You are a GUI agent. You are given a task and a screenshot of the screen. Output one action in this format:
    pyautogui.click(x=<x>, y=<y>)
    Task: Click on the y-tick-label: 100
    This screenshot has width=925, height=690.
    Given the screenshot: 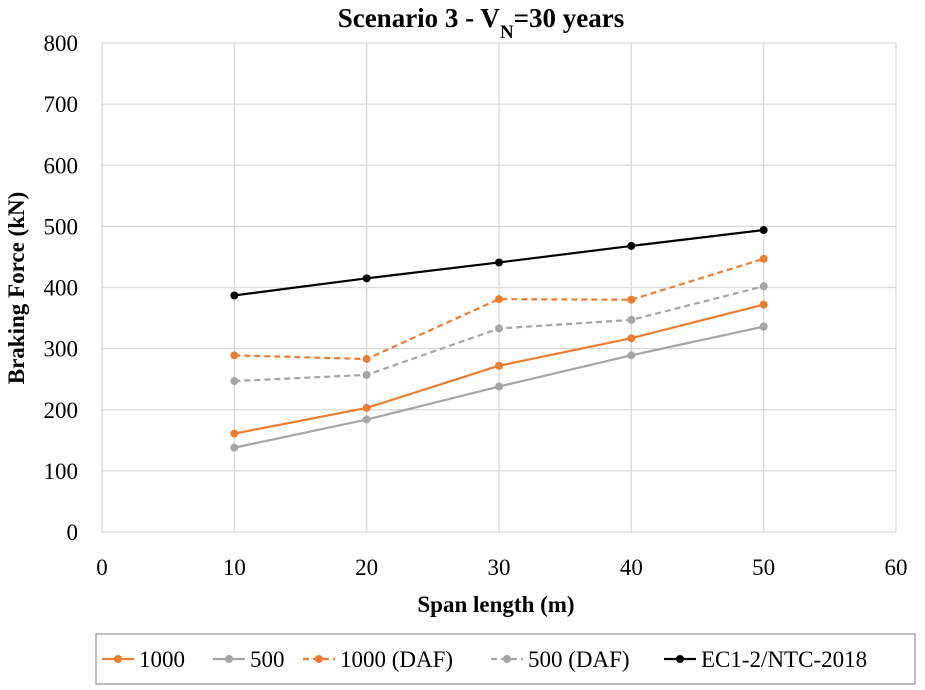 What is the action you would take?
    pyautogui.click(x=61, y=471)
    